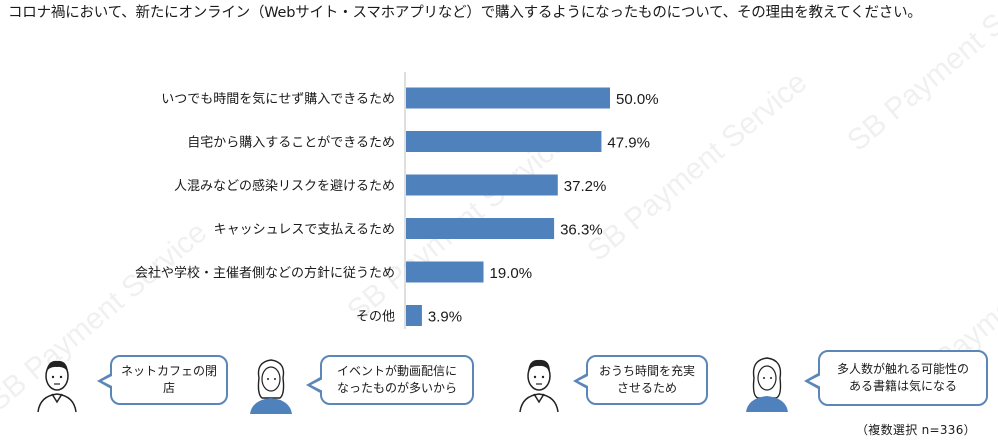 This screenshot has width=998, height=441. What do you see at coordinates (284, 186) in the screenshot?
I see `category-label: 人混みなどの感染リスクを避けるため` at bounding box center [284, 186].